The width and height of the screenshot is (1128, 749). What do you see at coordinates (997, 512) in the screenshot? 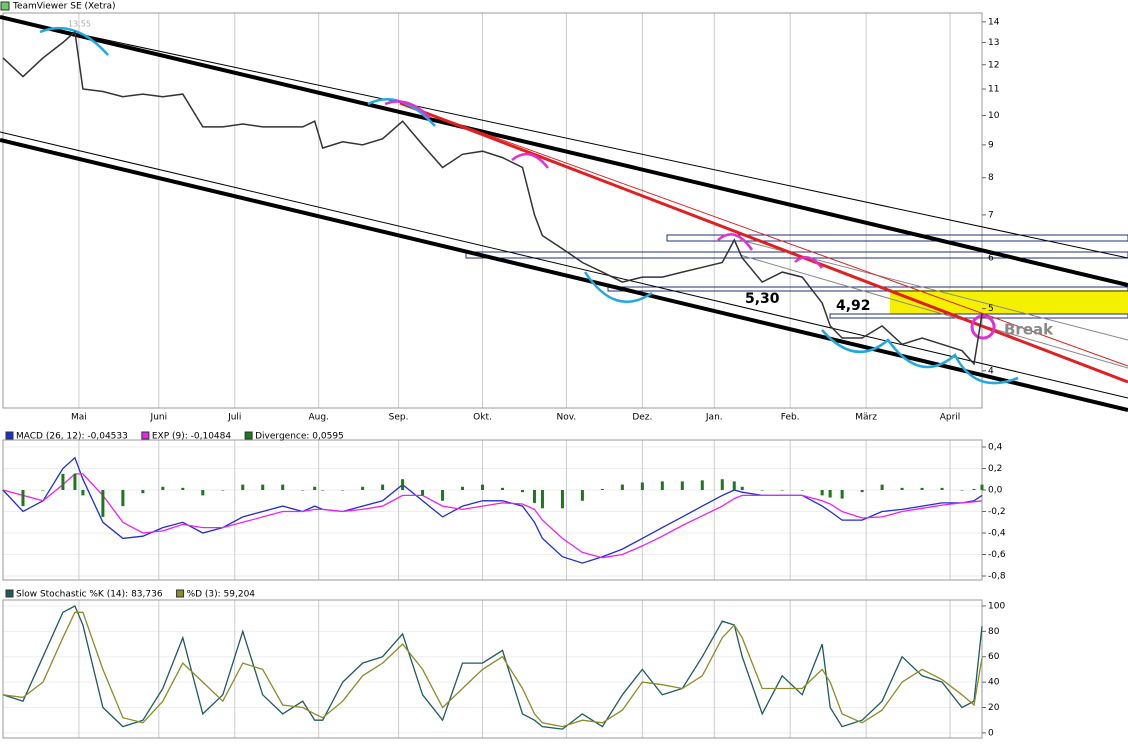
I see `y-tick-label: -0,2` at bounding box center [997, 512].